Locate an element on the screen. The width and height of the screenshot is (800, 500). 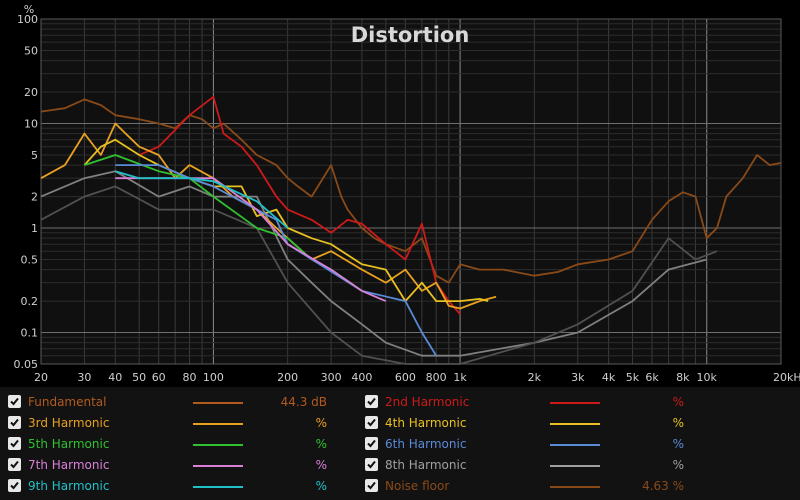
y-tick-label: 5 is located at coordinates (34, 155).